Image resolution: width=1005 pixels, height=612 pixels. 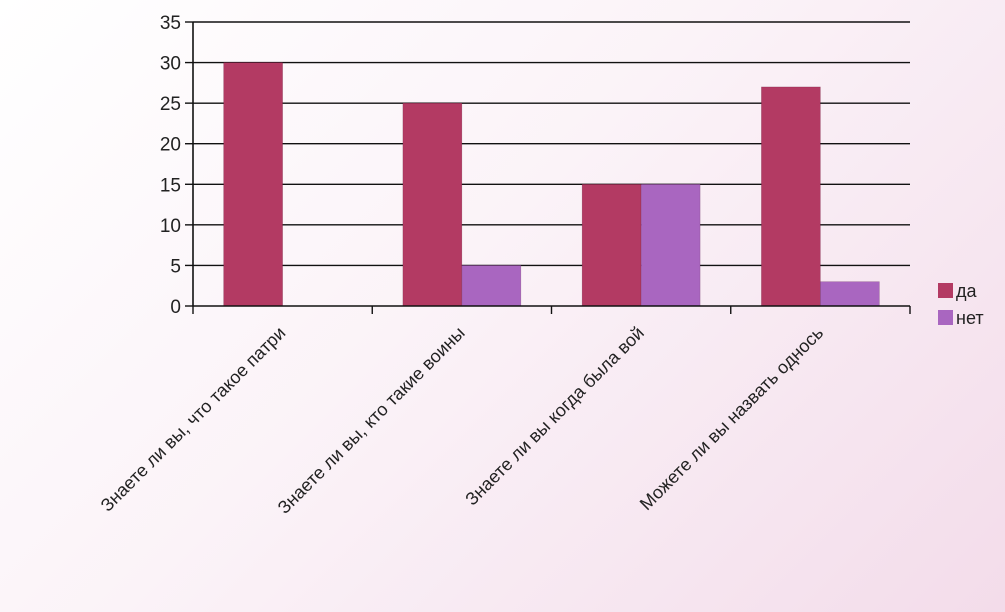 What do you see at coordinates (170, 64) in the screenshot?
I see `y-tick-label: 30` at bounding box center [170, 64].